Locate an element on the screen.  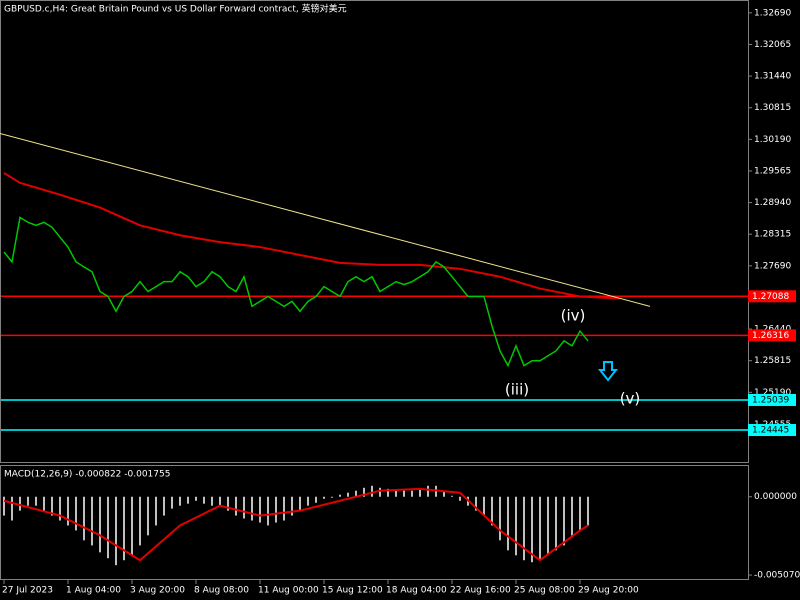
x-tick-label: 18 Aug 04:00 is located at coordinates (416, 591).